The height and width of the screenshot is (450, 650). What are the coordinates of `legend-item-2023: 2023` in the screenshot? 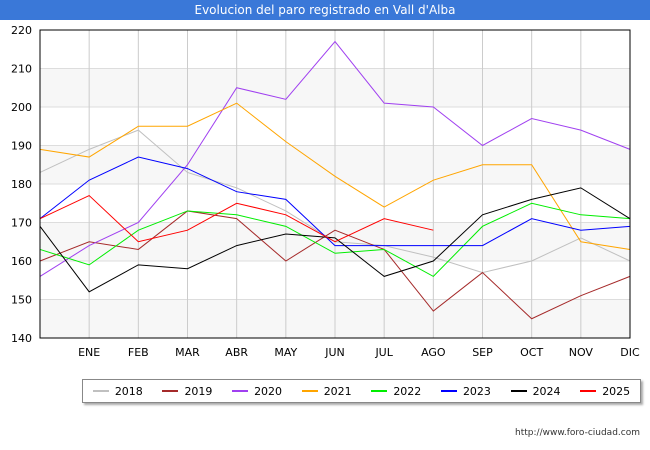 It's located at (465, 391).